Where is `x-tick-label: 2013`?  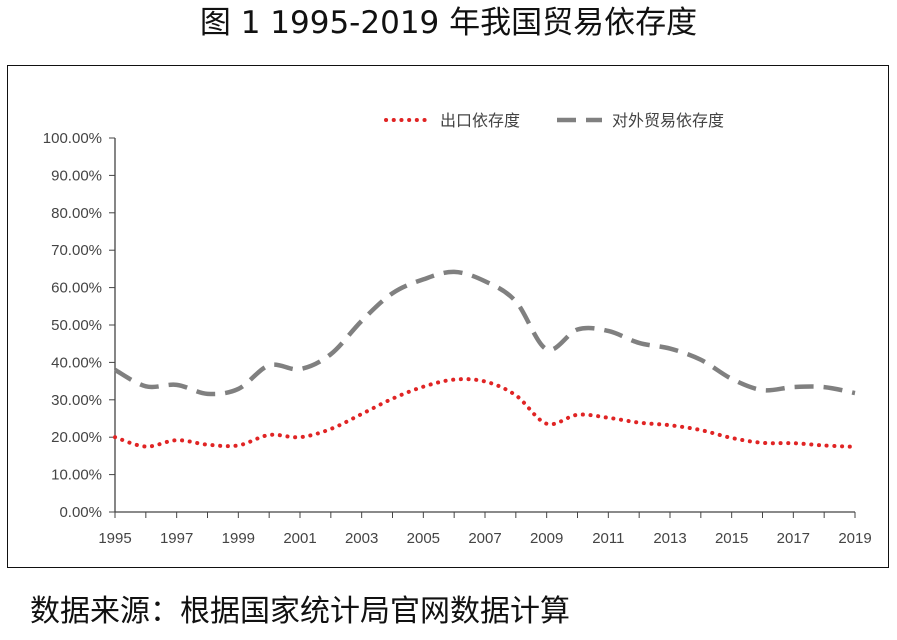 x-tick-label: 2013 is located at coordinates (669, 538).